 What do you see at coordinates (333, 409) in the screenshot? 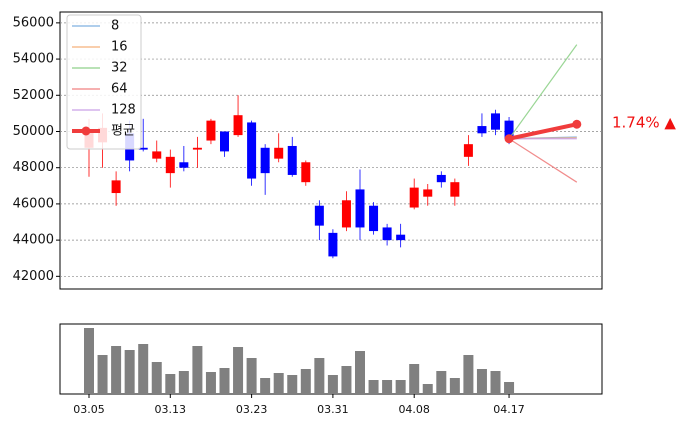
I see `x-tick-label: 03.31` at bounding box center [333, 409].